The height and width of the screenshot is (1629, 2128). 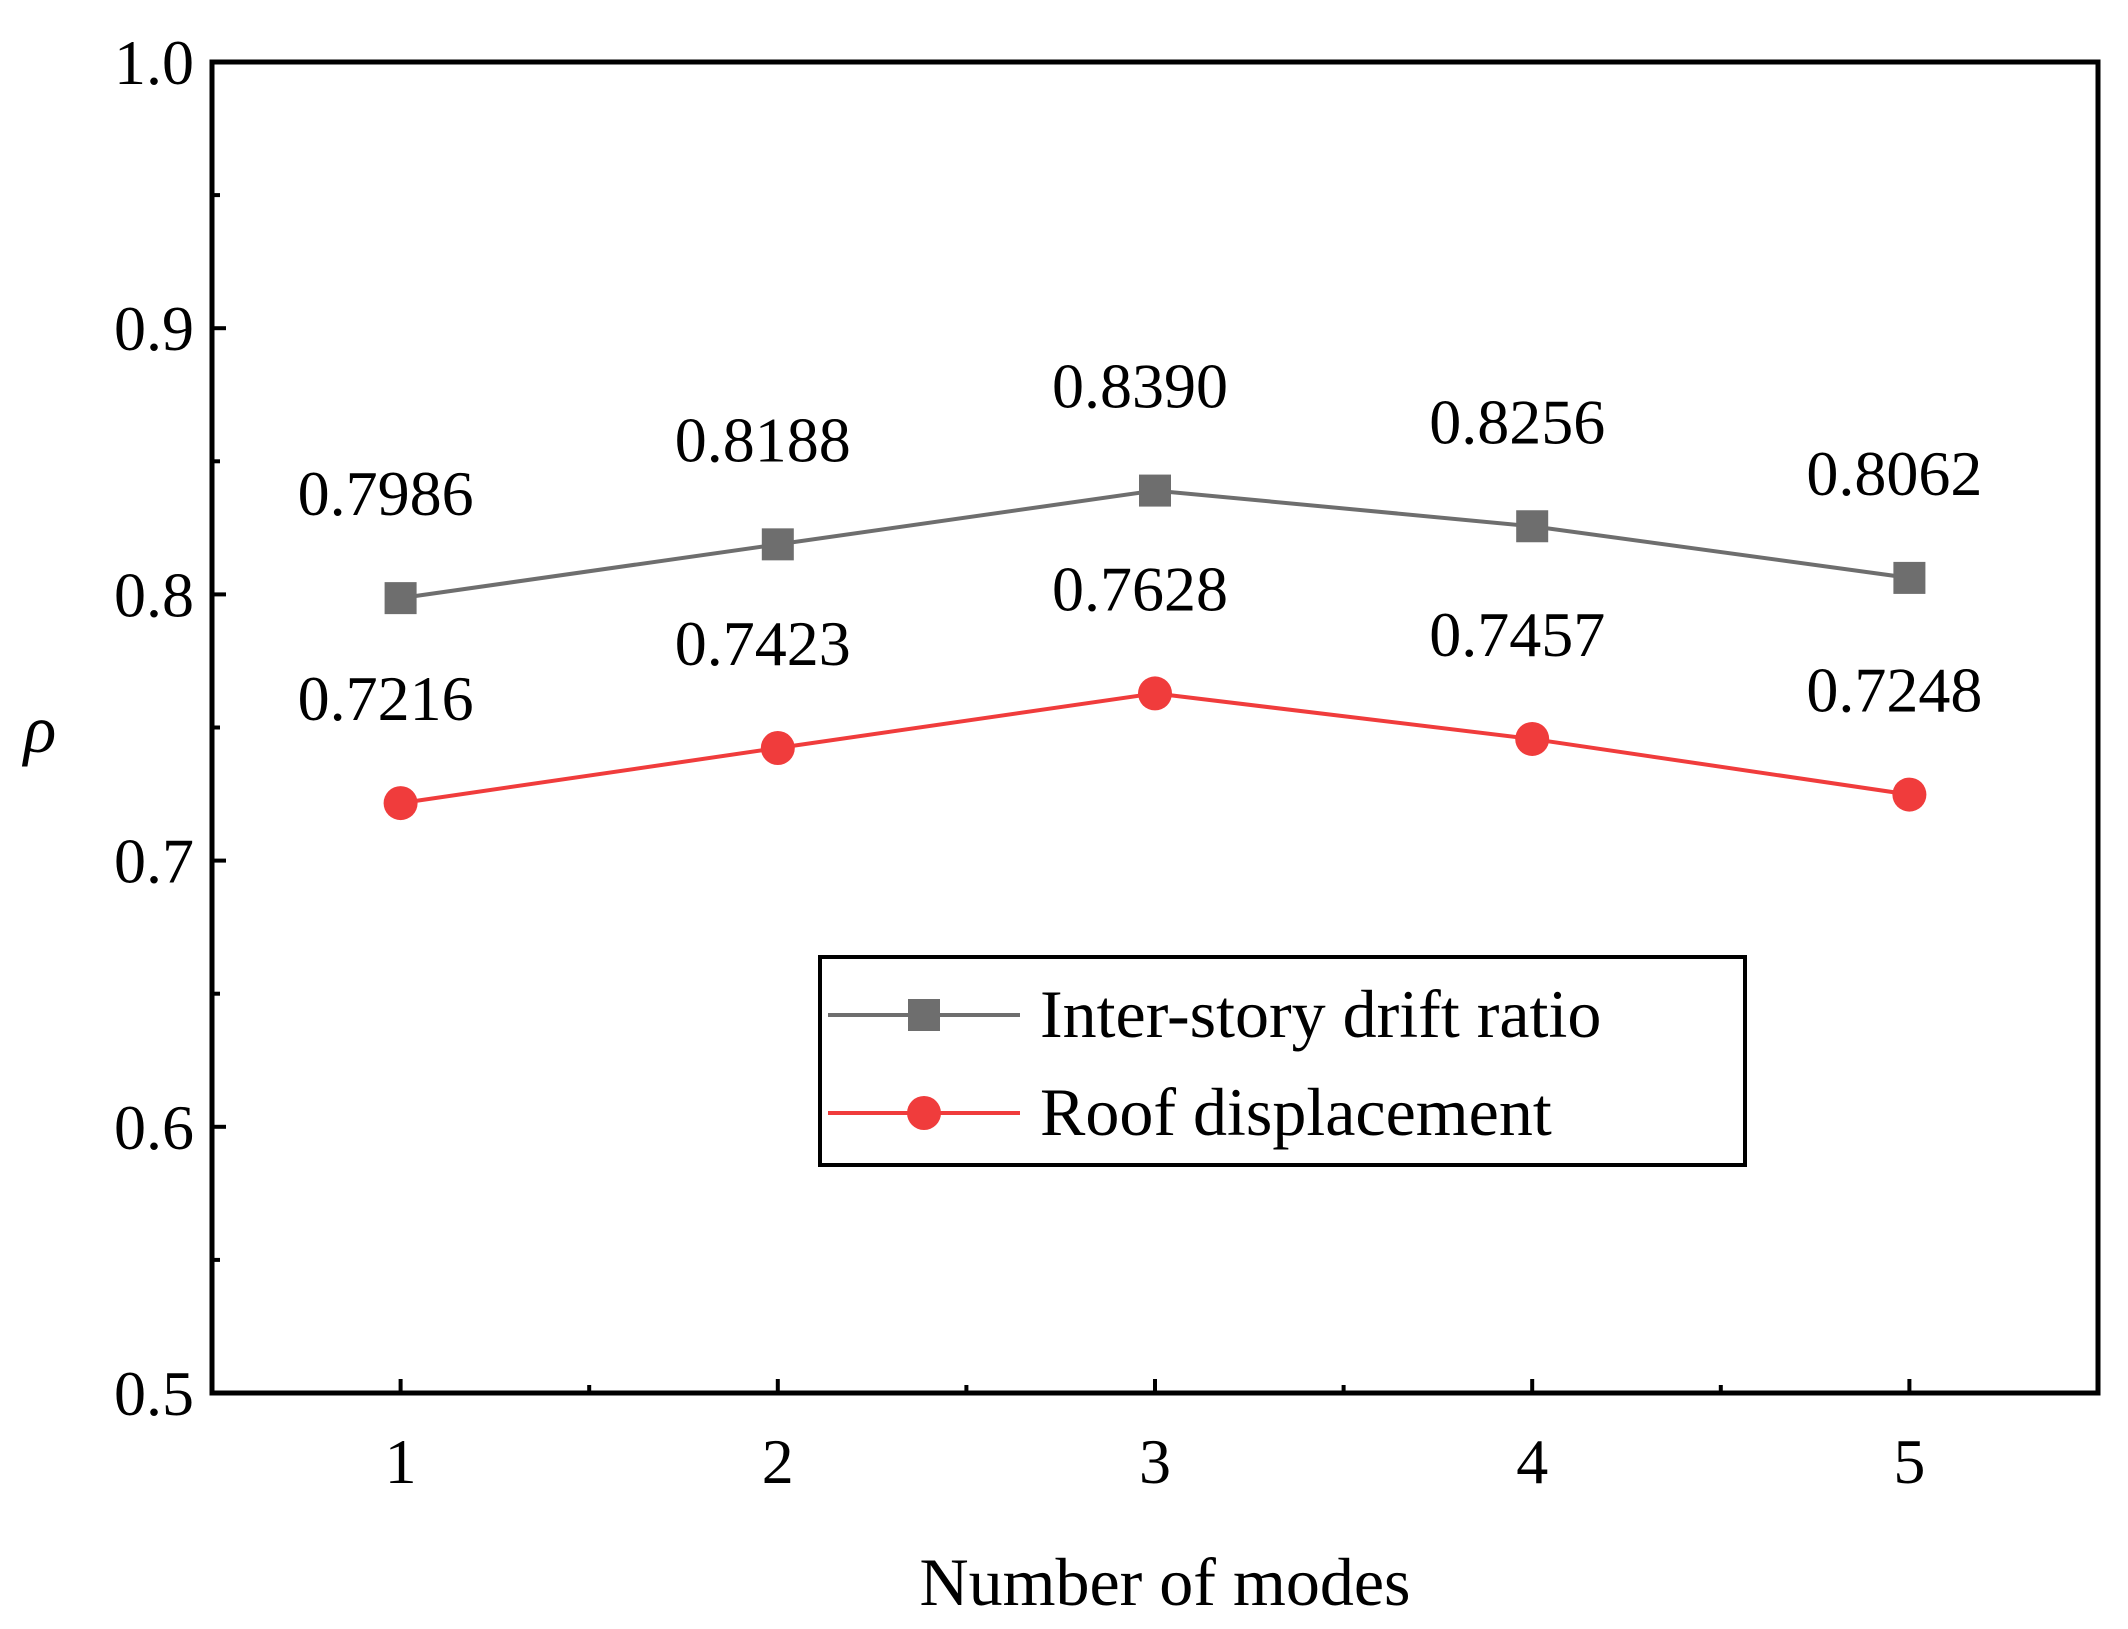 What do you see at coordinates (39, 729) in the screenshot?
I see `y-axis-title: ρ` at bounding box center [39, 729].